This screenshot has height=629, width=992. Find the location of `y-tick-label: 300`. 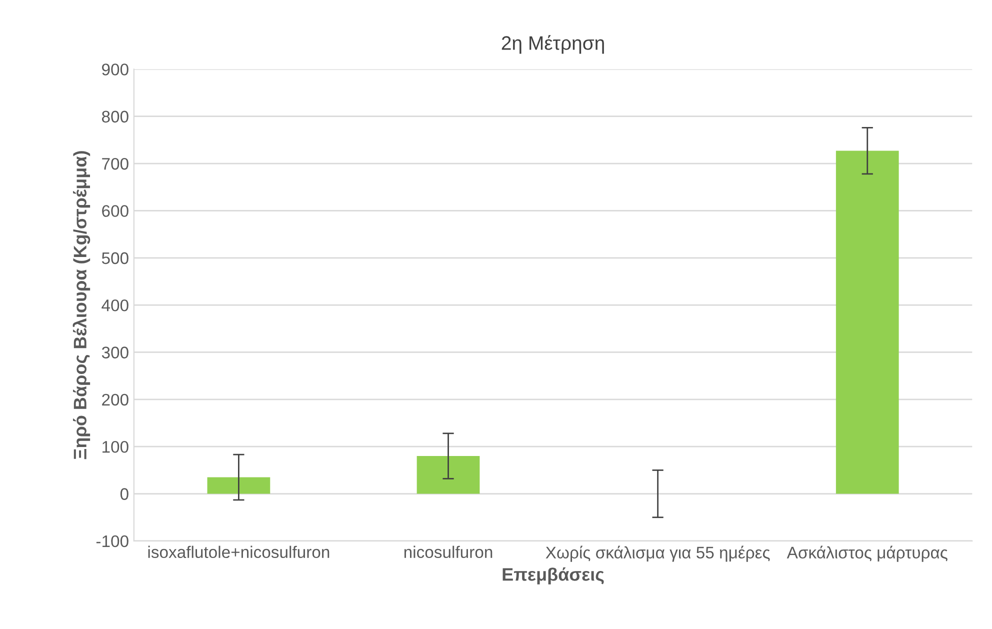

y-tick-label: 300 is located at coordinates (115, 352).